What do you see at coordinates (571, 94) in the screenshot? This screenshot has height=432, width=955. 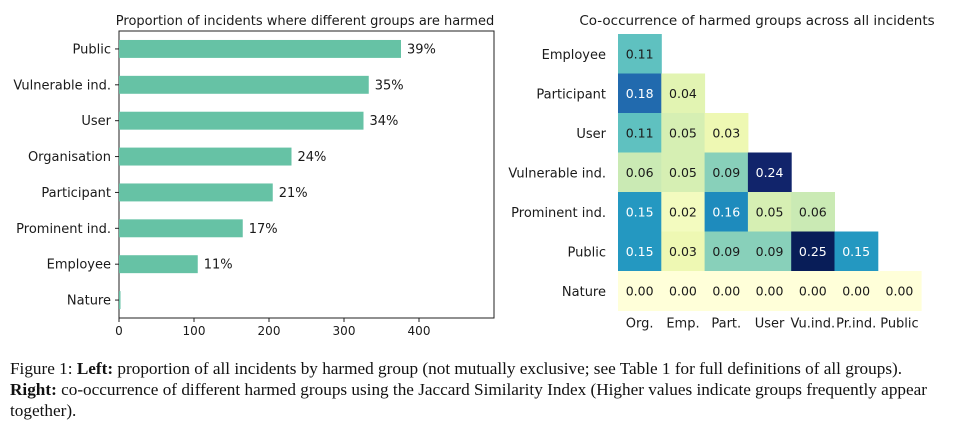 I see `heatmap-row-label: Participant` at bounding box center [571, 94].